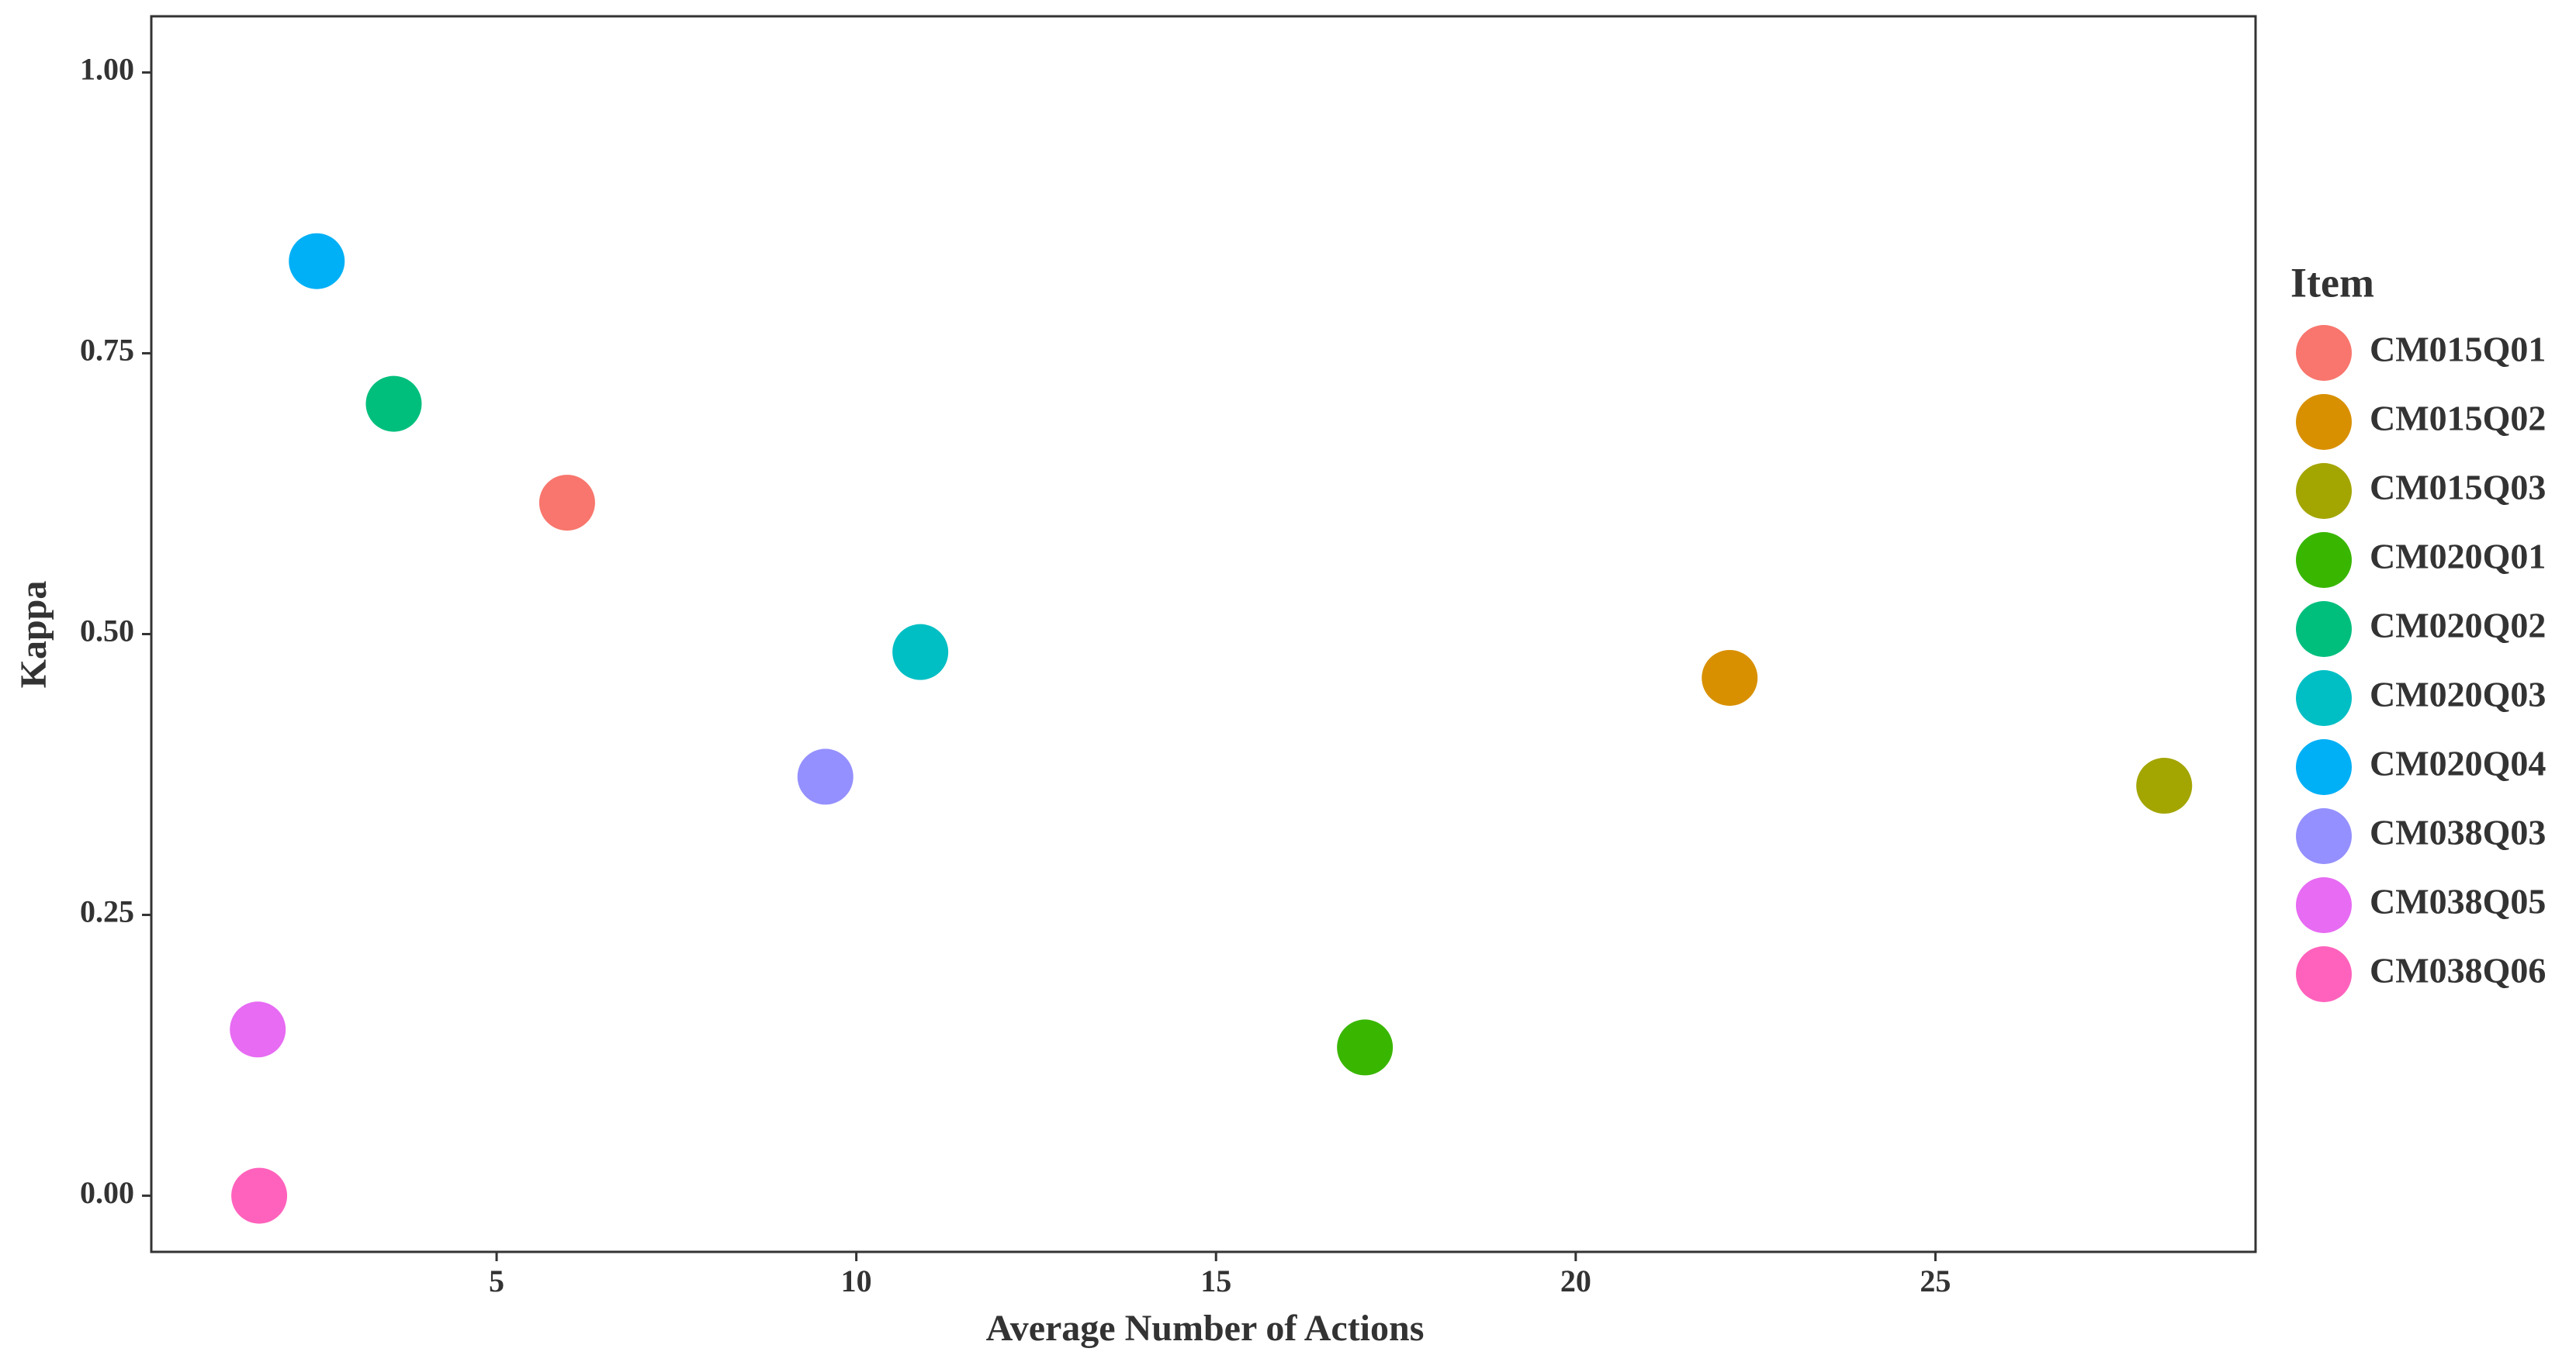 Image resolution: width=2576 pixels, height=1369 pixels. Describe the element at coordinates (2332, 282) in the screenshot. I see `legend-title: Item` at that location.